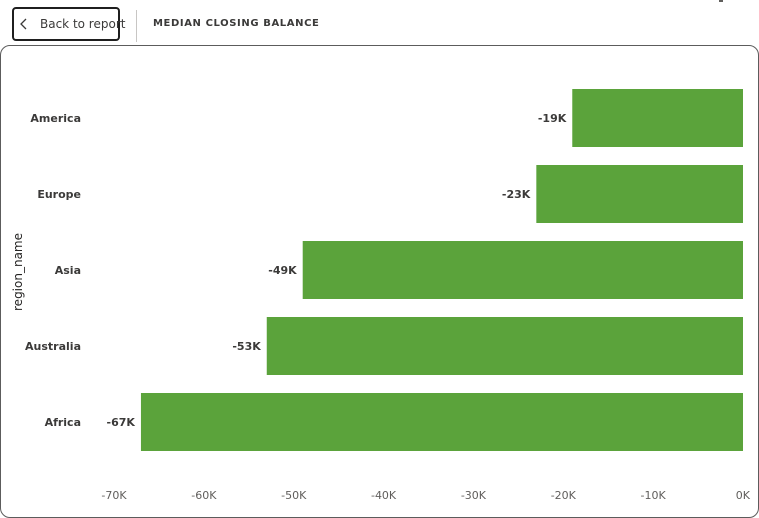  Describe the element at coordinates (121, 422) in the screenshot. I see `data-label-africa: -67K` at that location.